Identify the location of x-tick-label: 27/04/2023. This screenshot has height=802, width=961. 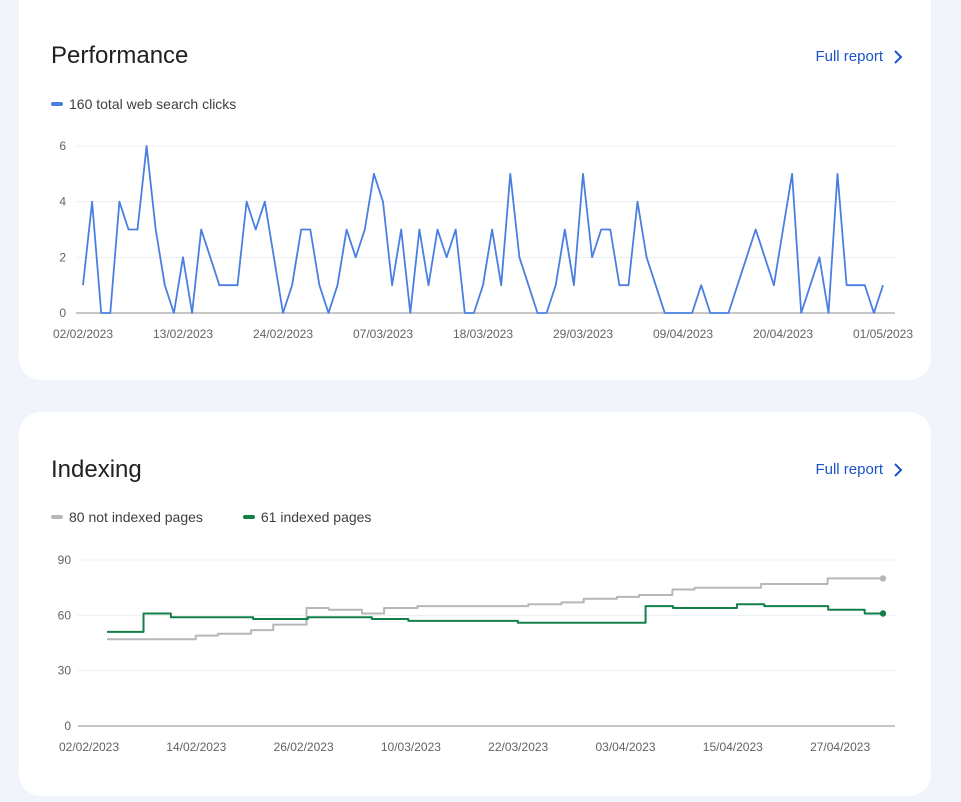
(840, 747).